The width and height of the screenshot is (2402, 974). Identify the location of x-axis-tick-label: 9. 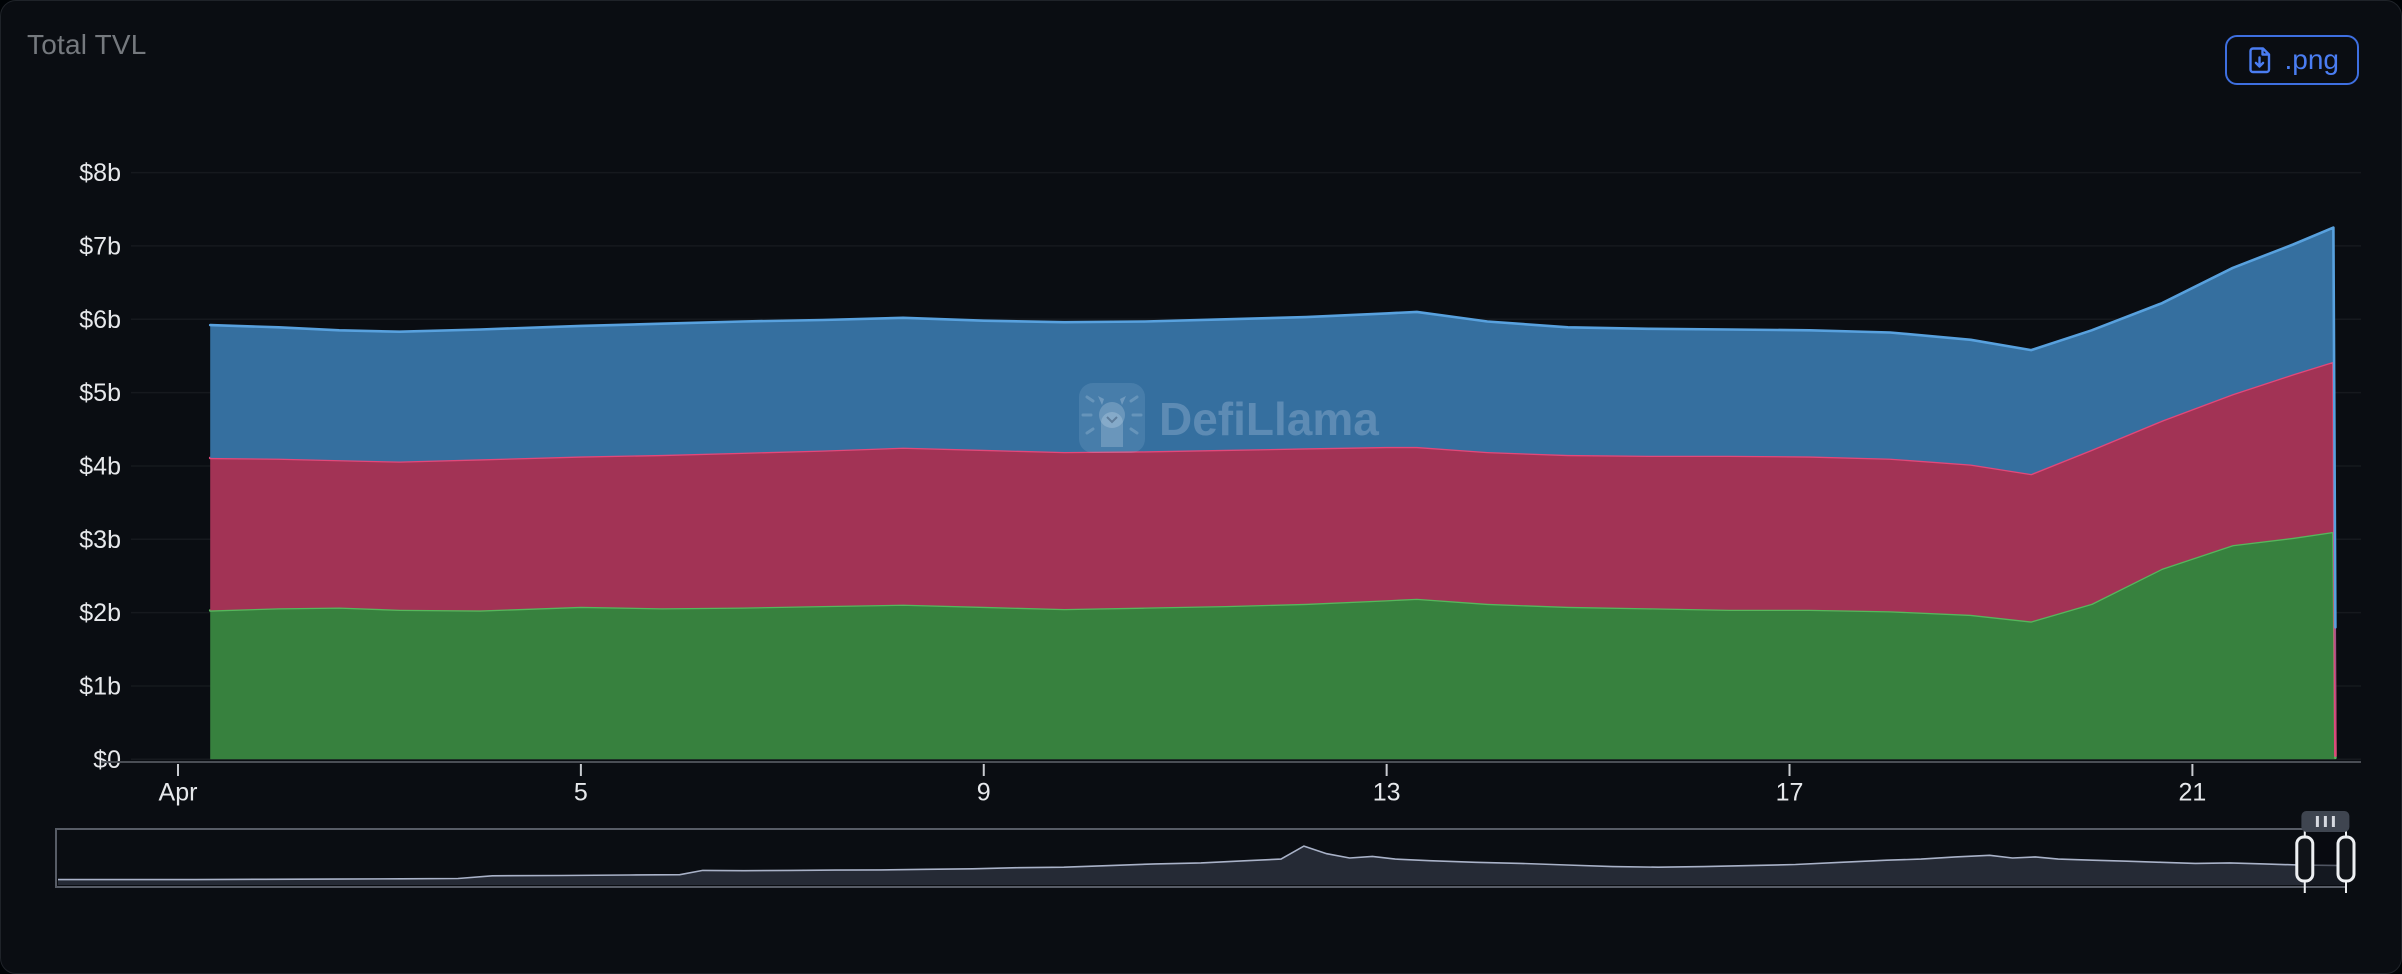
(984, 793).